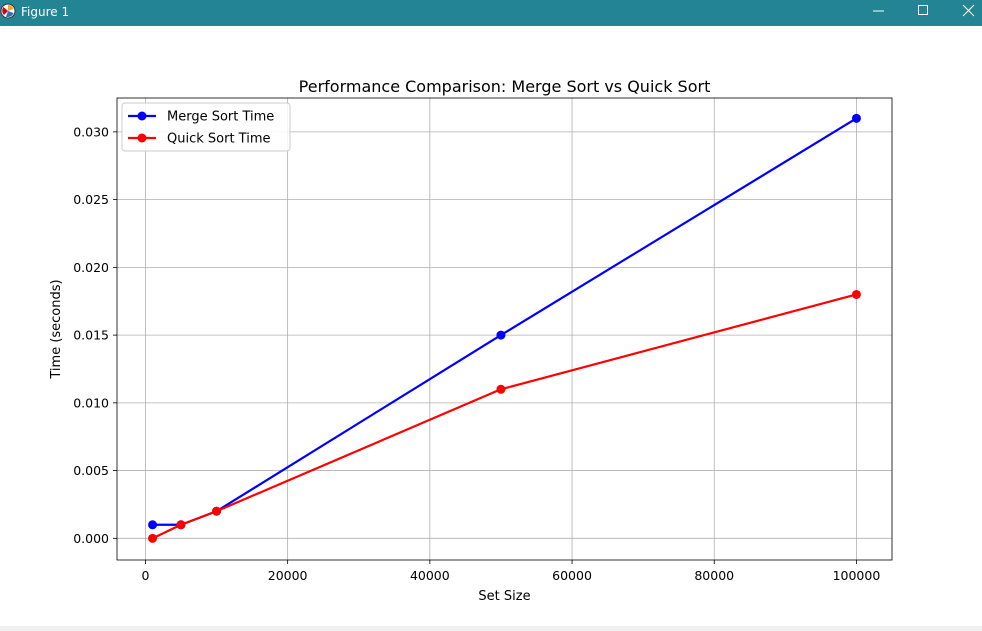  I want to click on y-tick-label: 0.000, so click(91, 538).